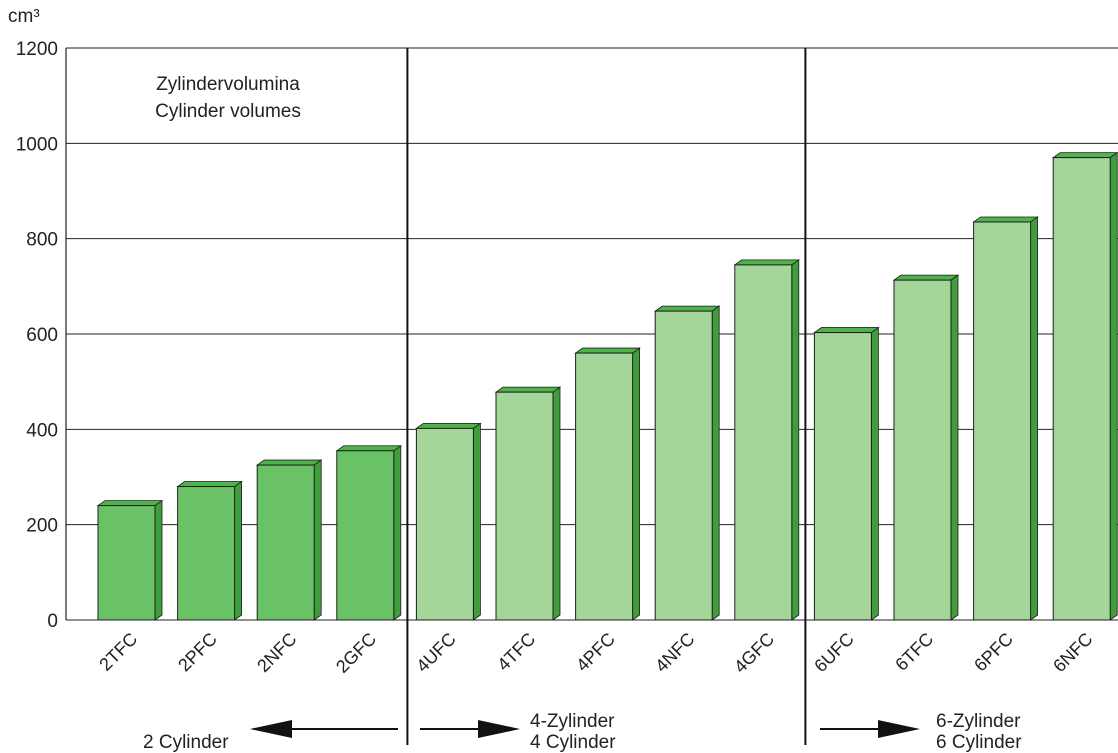 The height and width of the screenshot is (753, 1118). Describe the element at coordinates (228, 111) in the screenshot. I see `chart-title-line-2: Cylinder volumes` at that location.